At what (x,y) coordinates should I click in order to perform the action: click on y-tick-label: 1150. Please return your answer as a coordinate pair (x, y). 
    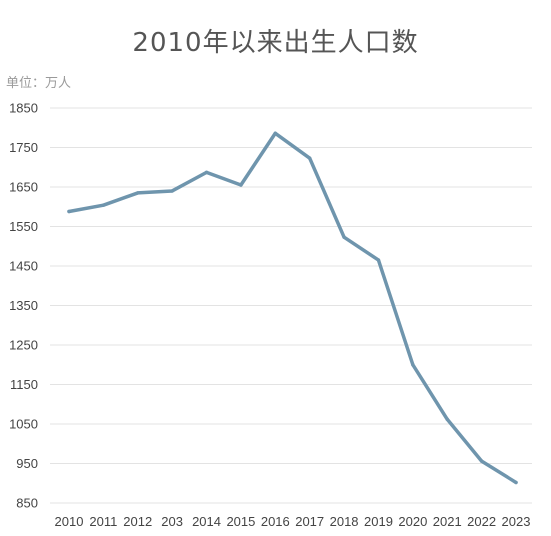
    Looking at the image, I should click on (24, 384).